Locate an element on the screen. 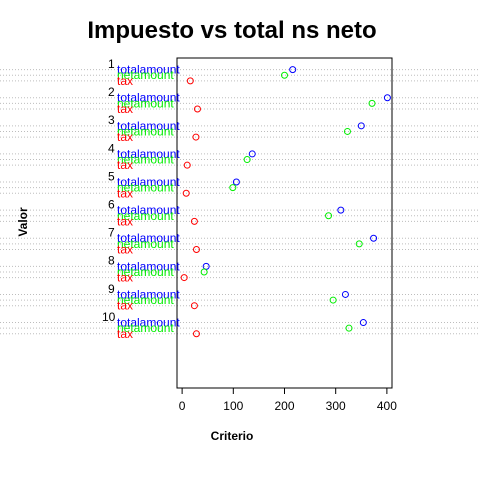  x-axis: 0 100 200 300 400 is located at coordinates (288, 400).